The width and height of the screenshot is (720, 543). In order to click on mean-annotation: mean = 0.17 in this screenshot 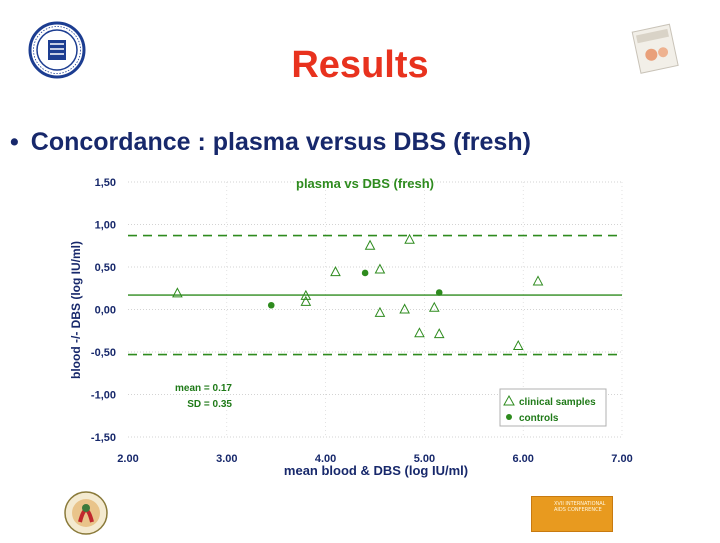, I will do `click(203, 388)`.